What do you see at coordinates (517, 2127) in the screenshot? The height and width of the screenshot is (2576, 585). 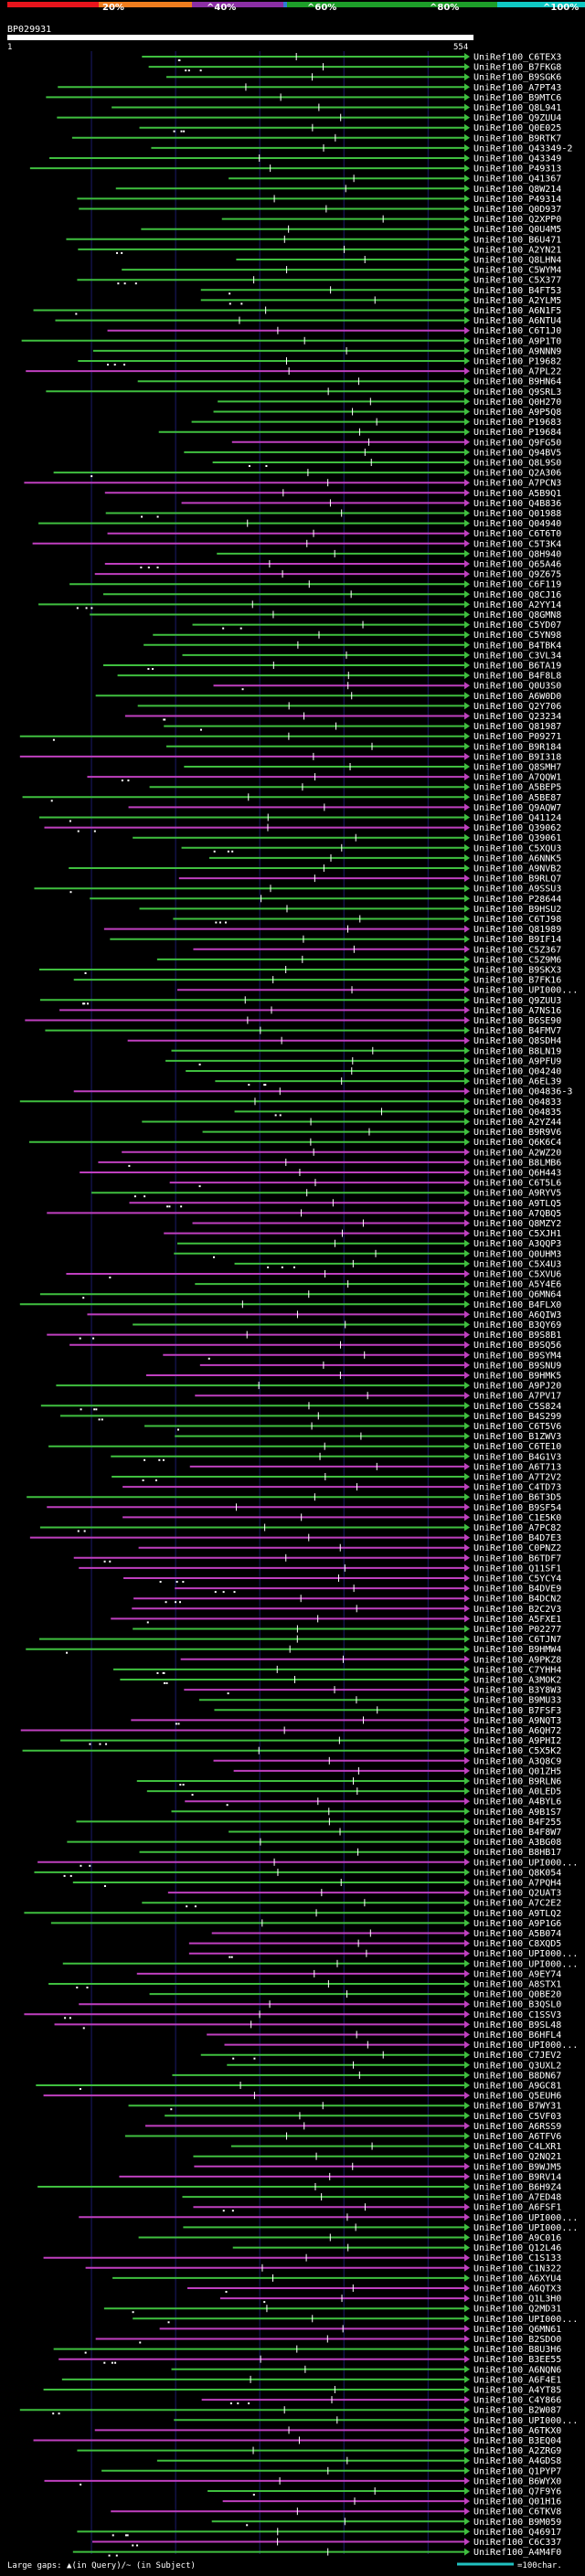 I see `hit-label: UniRef100_A6RSS9` at bounding box center [517, 2127].